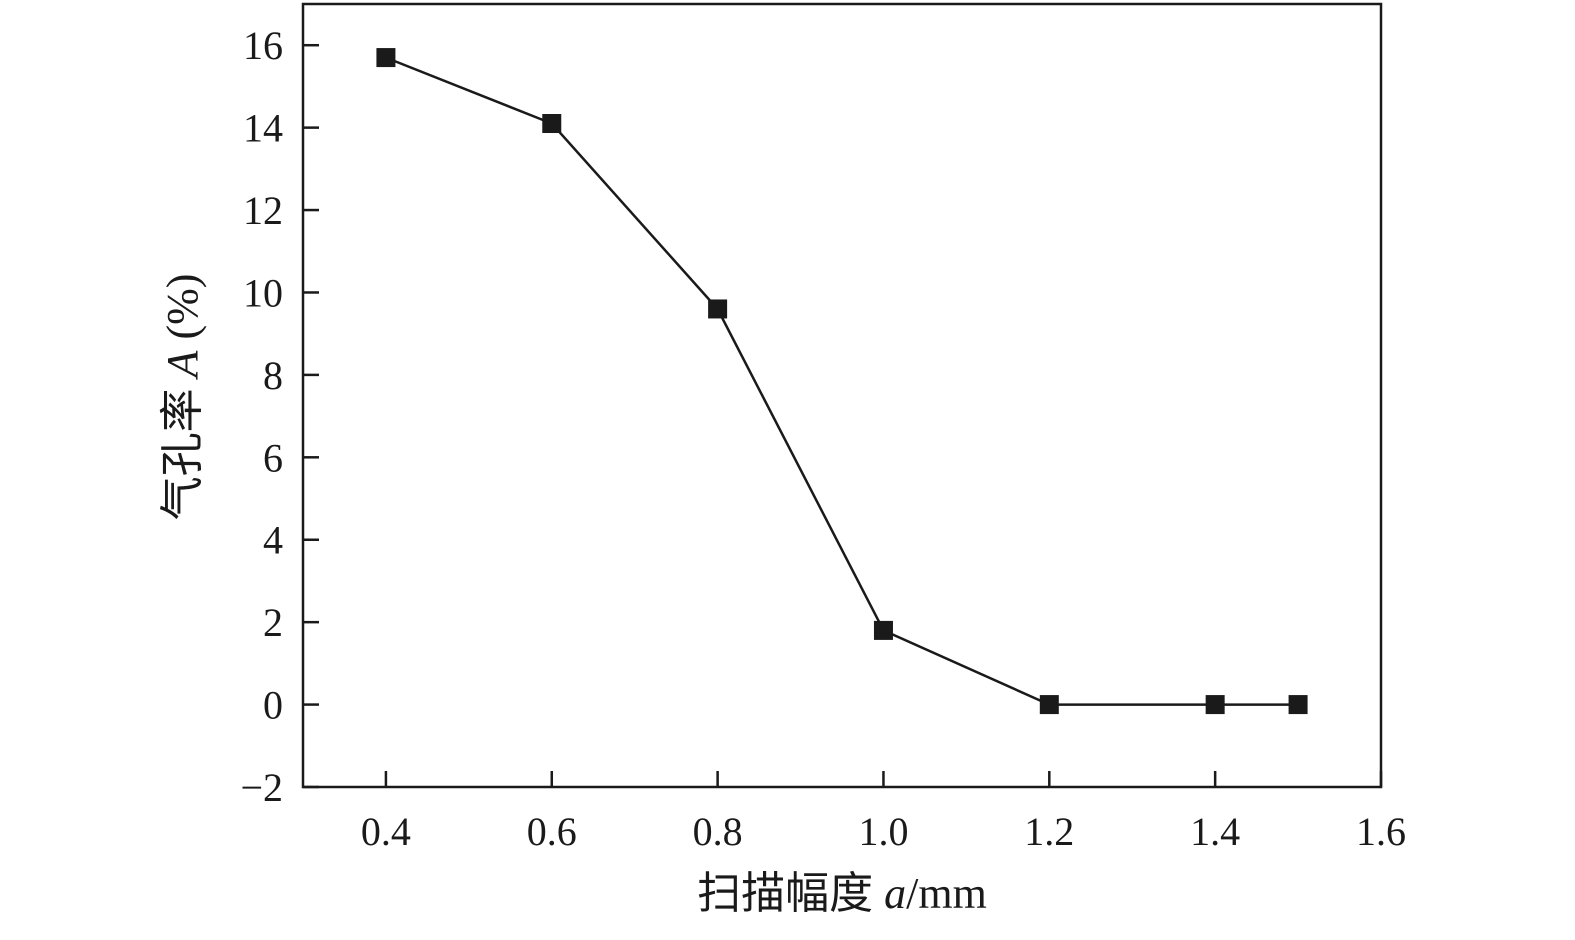 The height and width of the screenshot is (940, 1575). I want to click on y-tick-label: 2, so click(273, 622).